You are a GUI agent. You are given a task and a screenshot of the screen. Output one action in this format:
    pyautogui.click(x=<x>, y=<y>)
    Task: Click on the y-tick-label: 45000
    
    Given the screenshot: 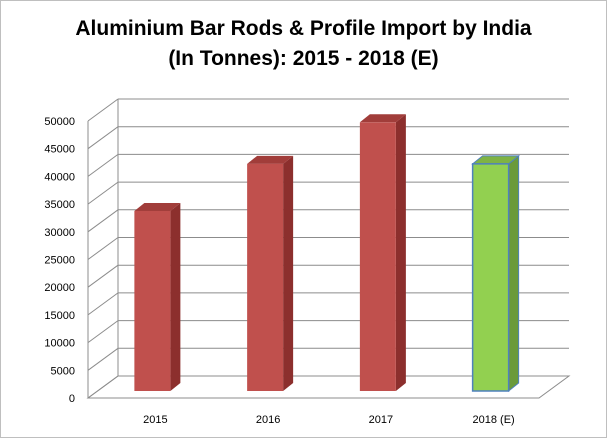 What is the action you would take?
    pyautogui.click(x=59, y=150)
    